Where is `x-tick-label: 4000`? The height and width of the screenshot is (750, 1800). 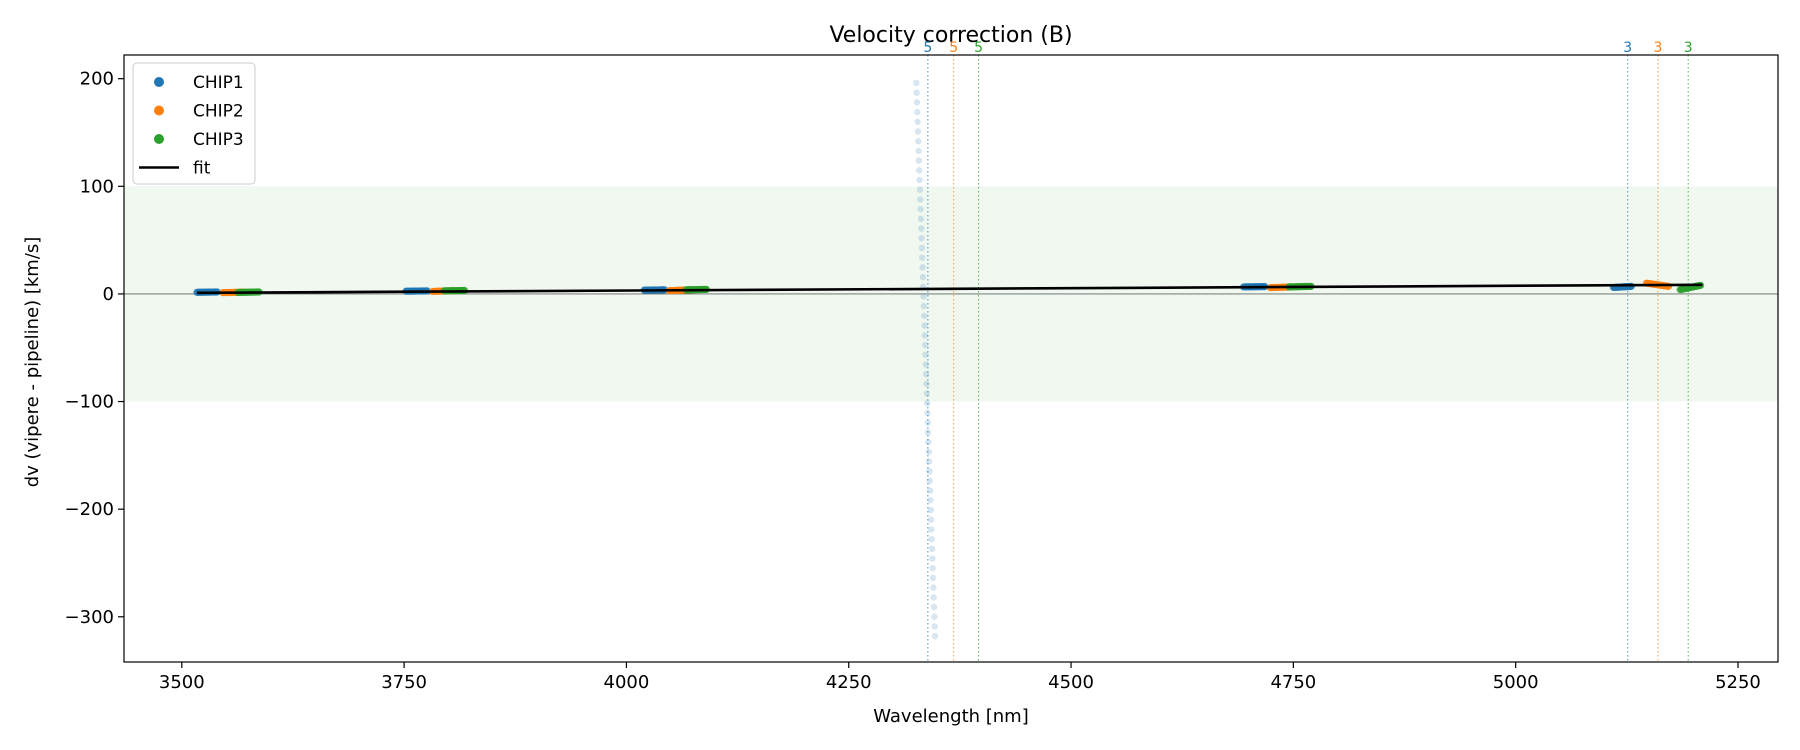 x-tick-label: 4000 is located at coordinates (627, 682).